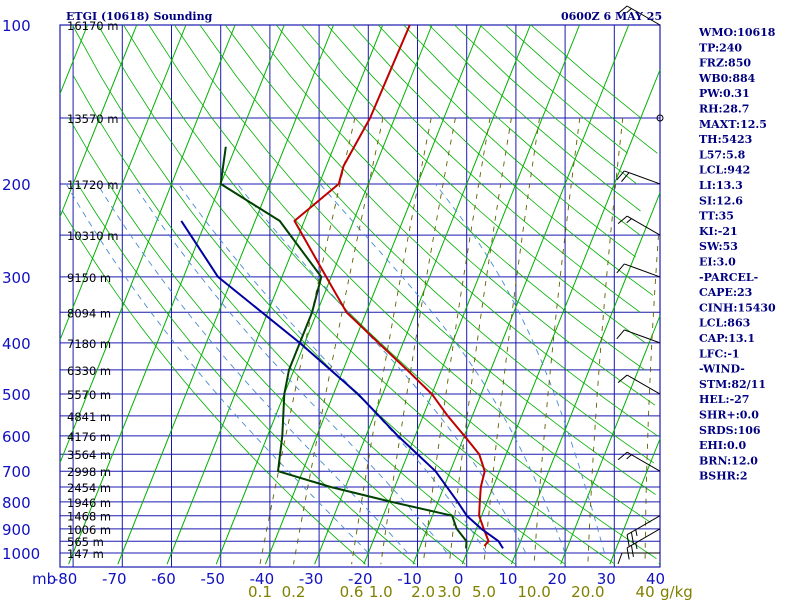 The width and height of the screenshot is (800, 600). I want to click on height-label: 8094 m, so click(89, 313).